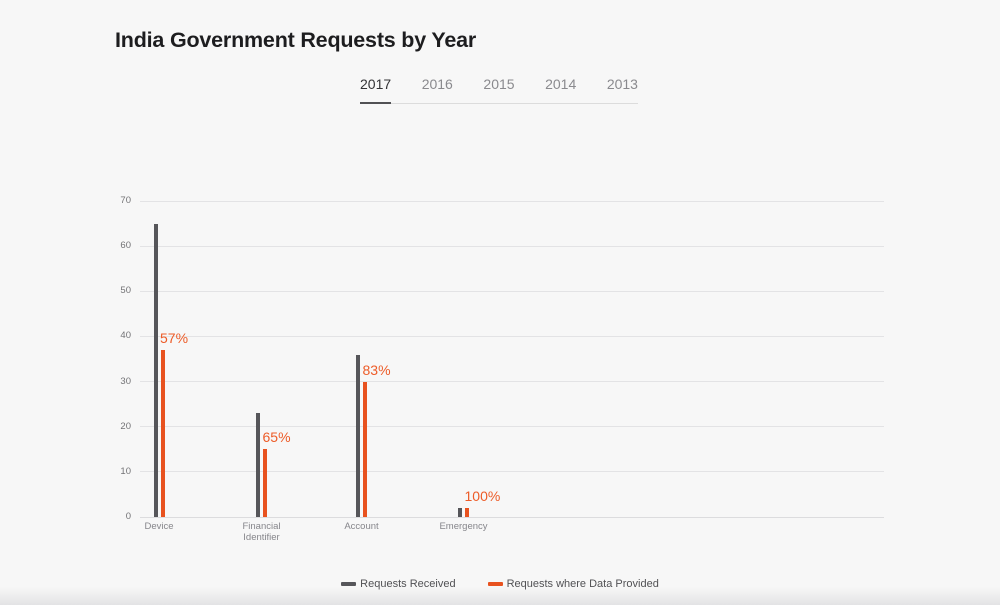  What do you see at coordinates (125, 336) in the screenshot?
I see `y-axis-tick-label: 40` at bounding box center [125, 336].